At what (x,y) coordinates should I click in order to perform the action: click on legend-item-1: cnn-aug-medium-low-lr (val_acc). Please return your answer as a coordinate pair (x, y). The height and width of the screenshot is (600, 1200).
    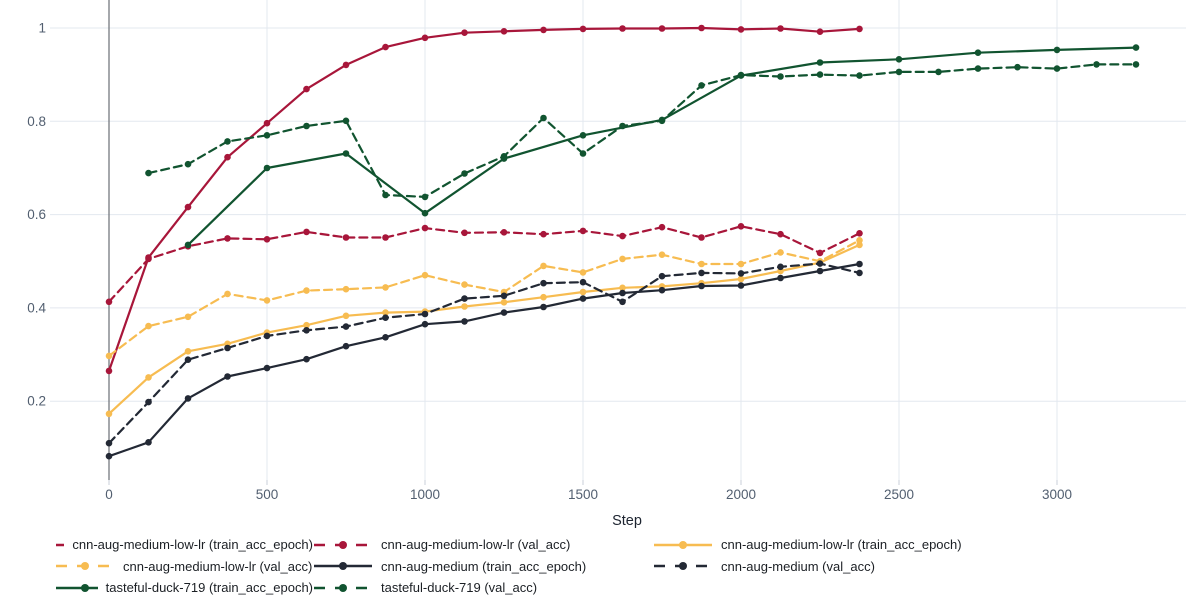
    Looking at the image, I should click on (483, 544).